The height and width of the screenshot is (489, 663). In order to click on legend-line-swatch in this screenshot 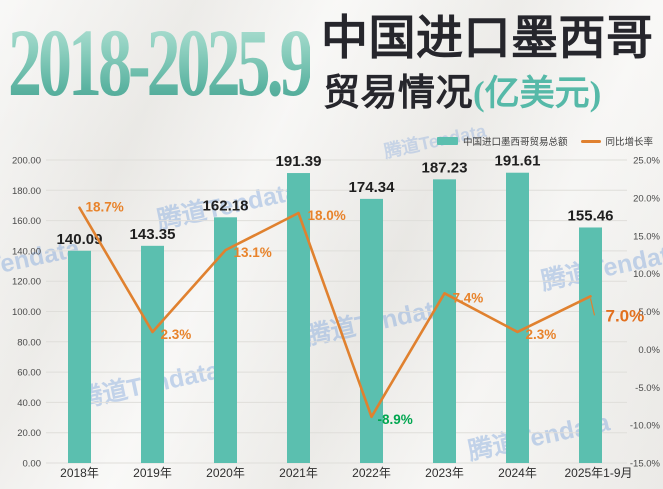, I will do `click(590, 141)`.